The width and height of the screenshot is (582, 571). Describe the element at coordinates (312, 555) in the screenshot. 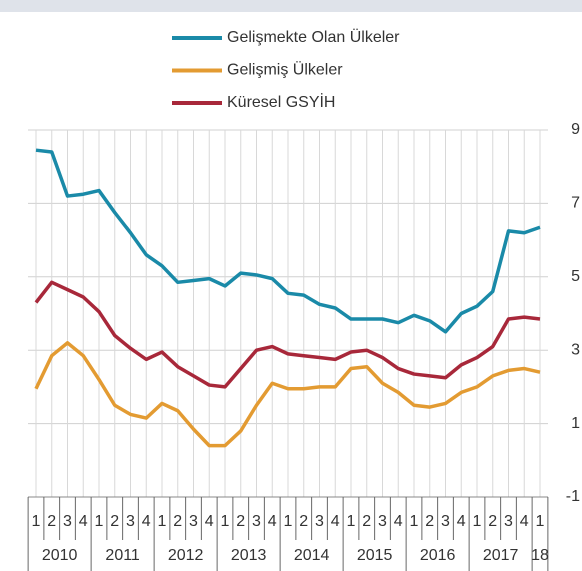

I see `year-label: 2014` at that location.